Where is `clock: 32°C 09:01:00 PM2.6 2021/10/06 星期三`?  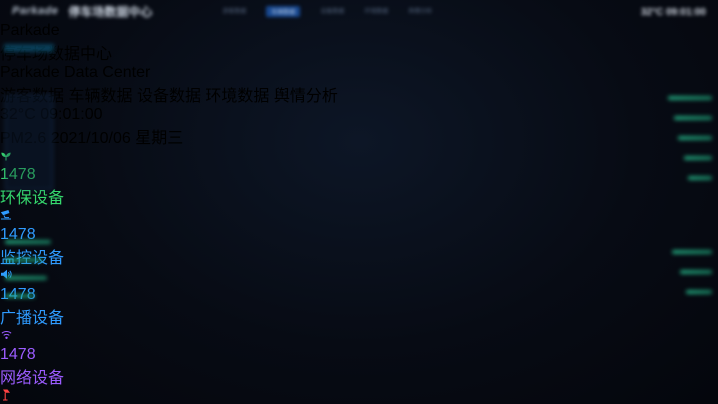 clock: 32°C 09:01:00 PM2.6 2021/10/06 星期三 is located at coordinates (359, 127).